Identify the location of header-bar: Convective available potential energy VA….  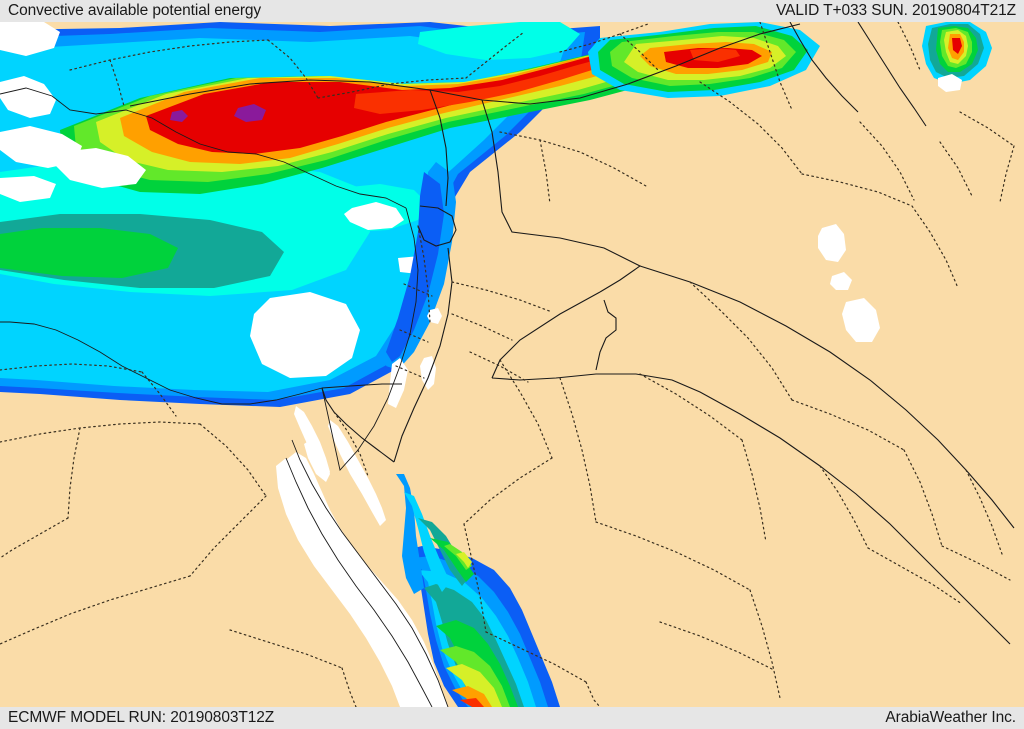
(512, 11).